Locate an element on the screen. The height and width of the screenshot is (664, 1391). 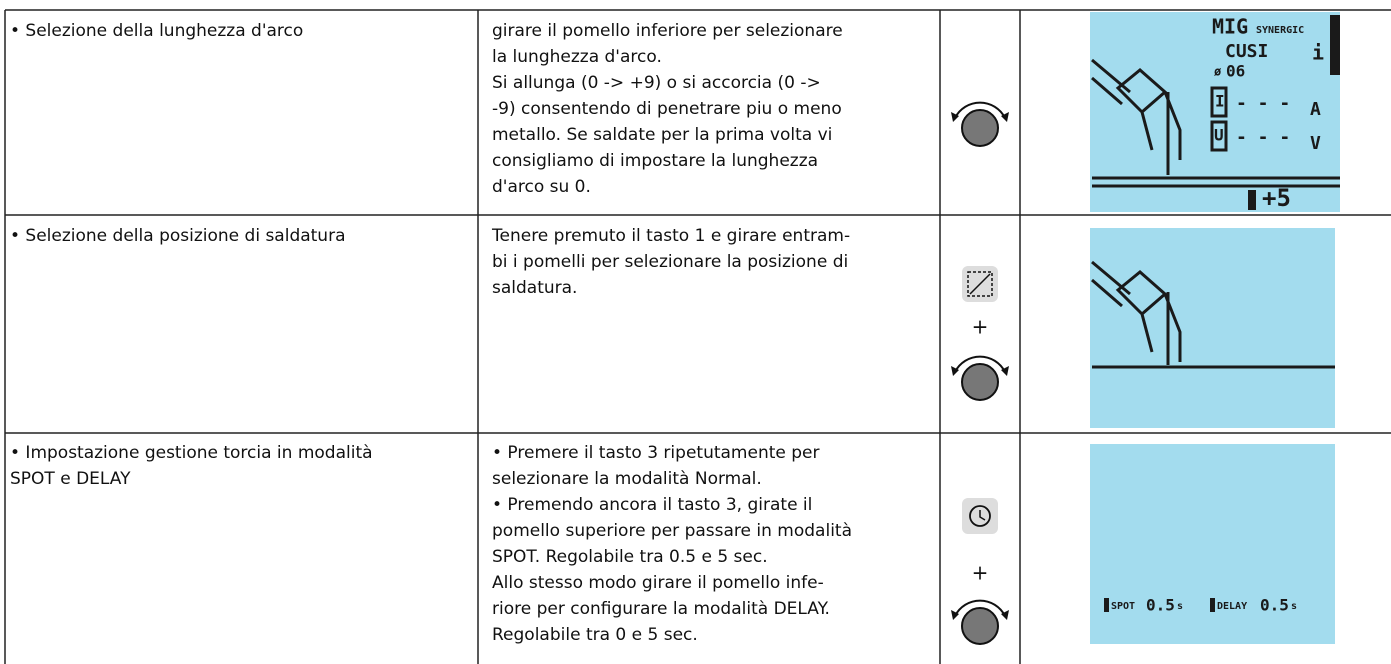
lcd-text: ø is located at coordinates (1218, 72).